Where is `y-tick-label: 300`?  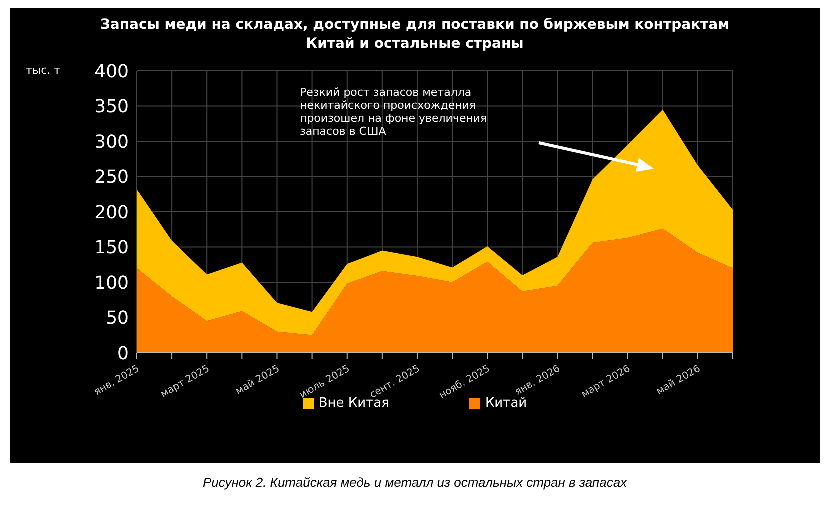
y-tick-label: 300 is located at coordinates (111, 142).